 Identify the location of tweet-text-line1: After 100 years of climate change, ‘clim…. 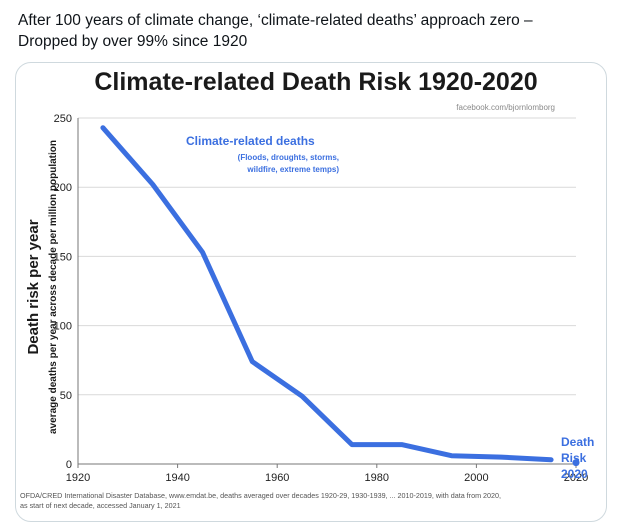
(275, 20).